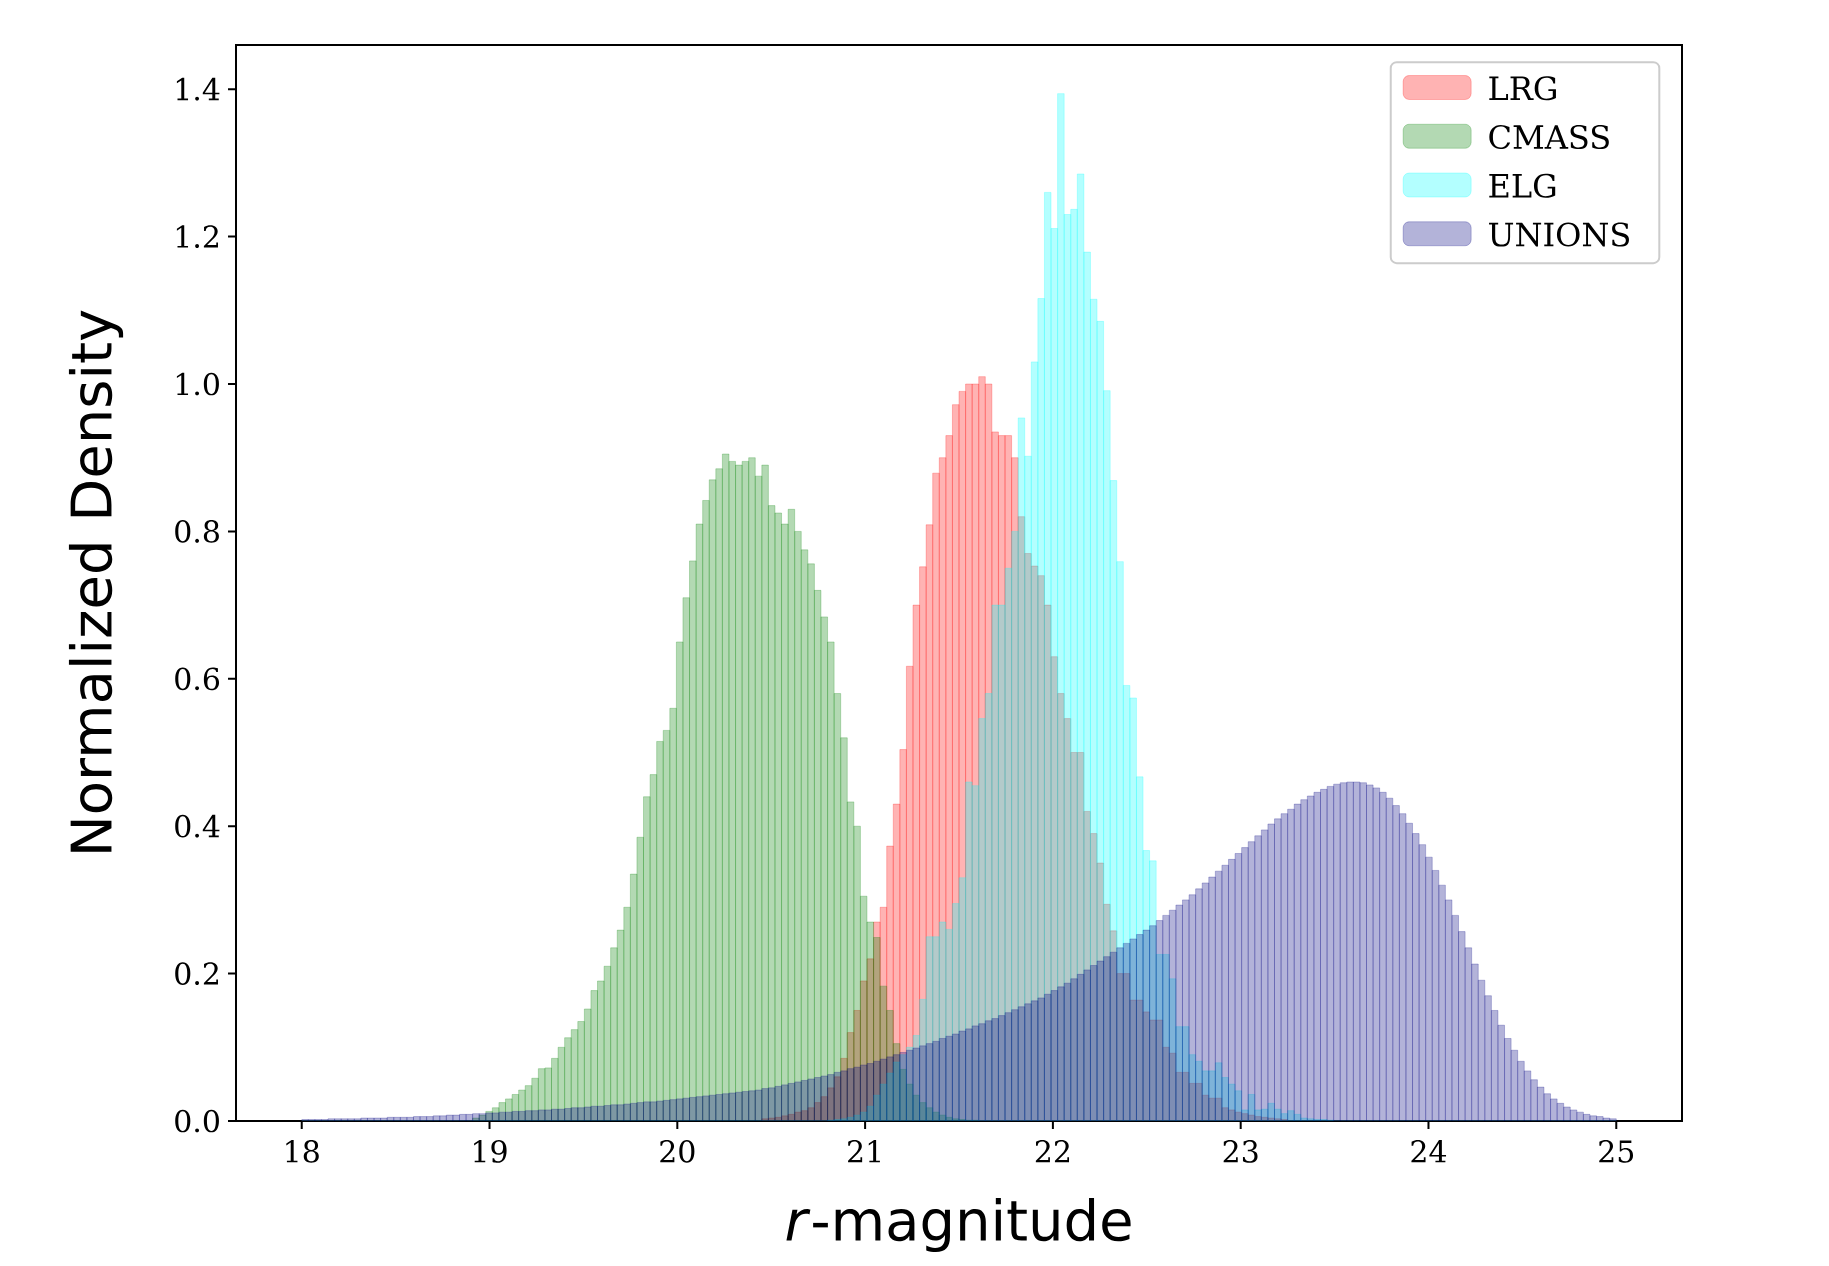 The image size is (1829, 1266). Describe the element at coordinates (196, 973) in the screenshot. I see `y-tick-label: 0.2` at that location.